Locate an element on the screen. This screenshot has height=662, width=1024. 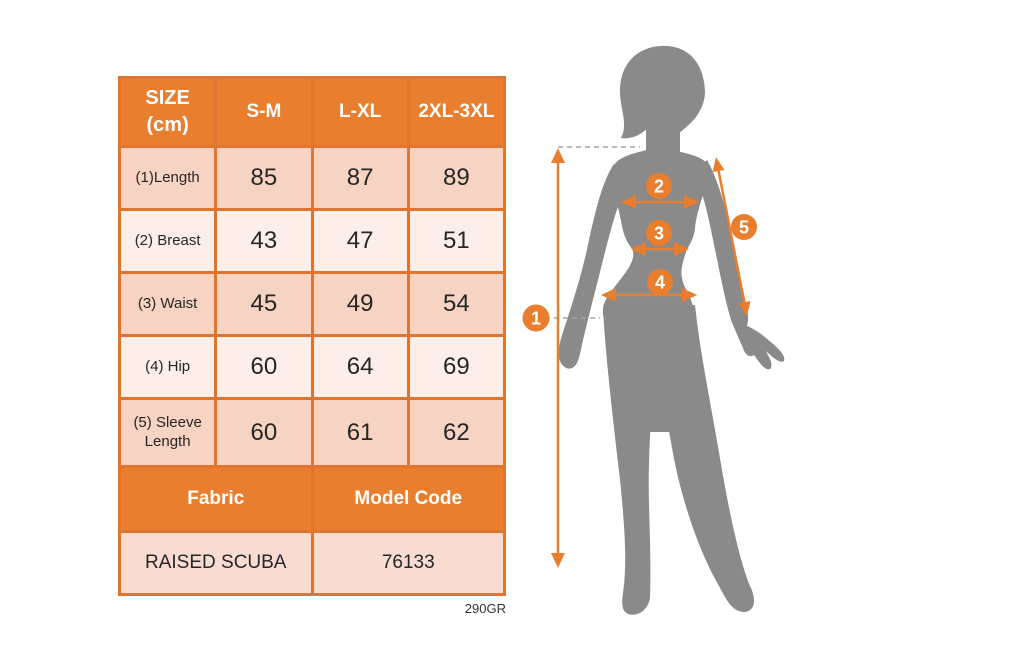
table-row-waist: (3) Waist 45 49 54 is located at coordinates (312, 304).